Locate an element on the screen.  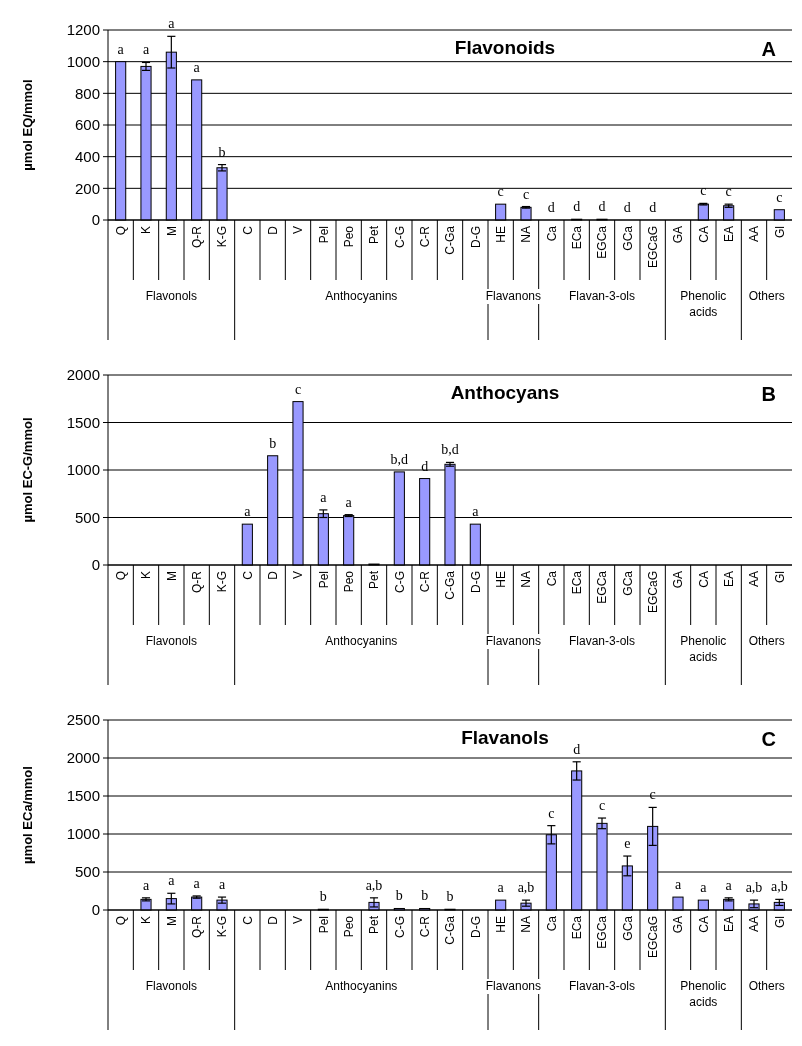
y-tick-label: 500 is located at coordinates (87, 517).